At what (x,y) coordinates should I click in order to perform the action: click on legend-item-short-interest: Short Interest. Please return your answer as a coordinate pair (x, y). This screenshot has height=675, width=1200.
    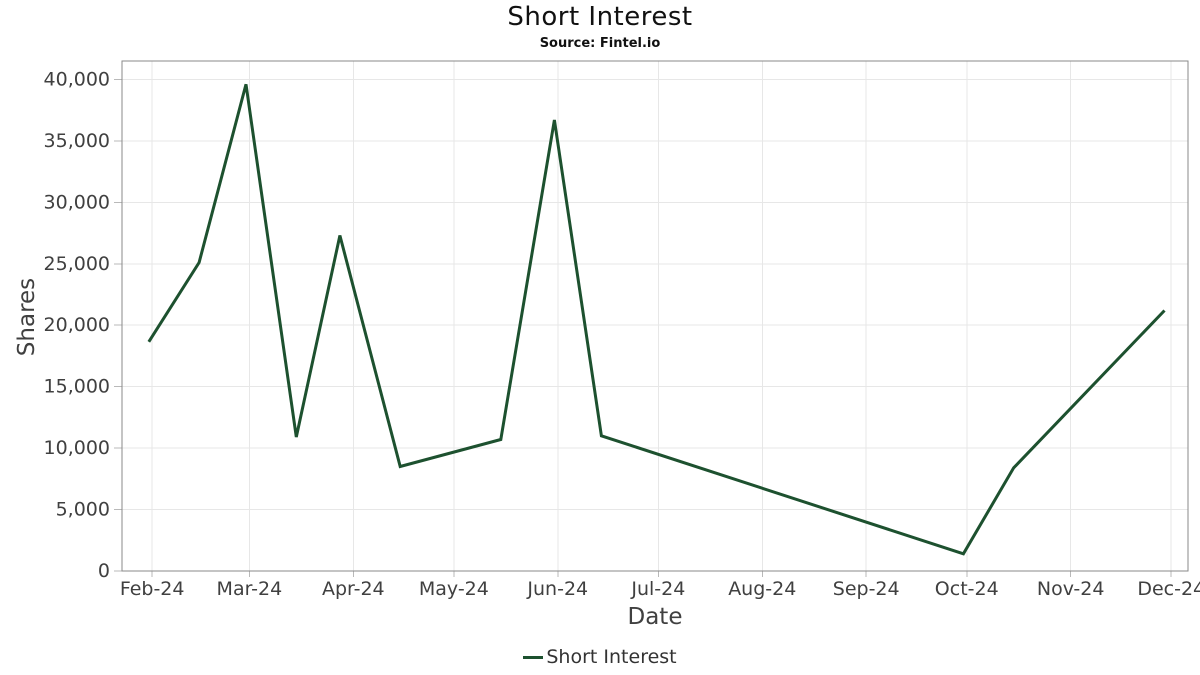
    Looking at the image, I should click on (600, 657).